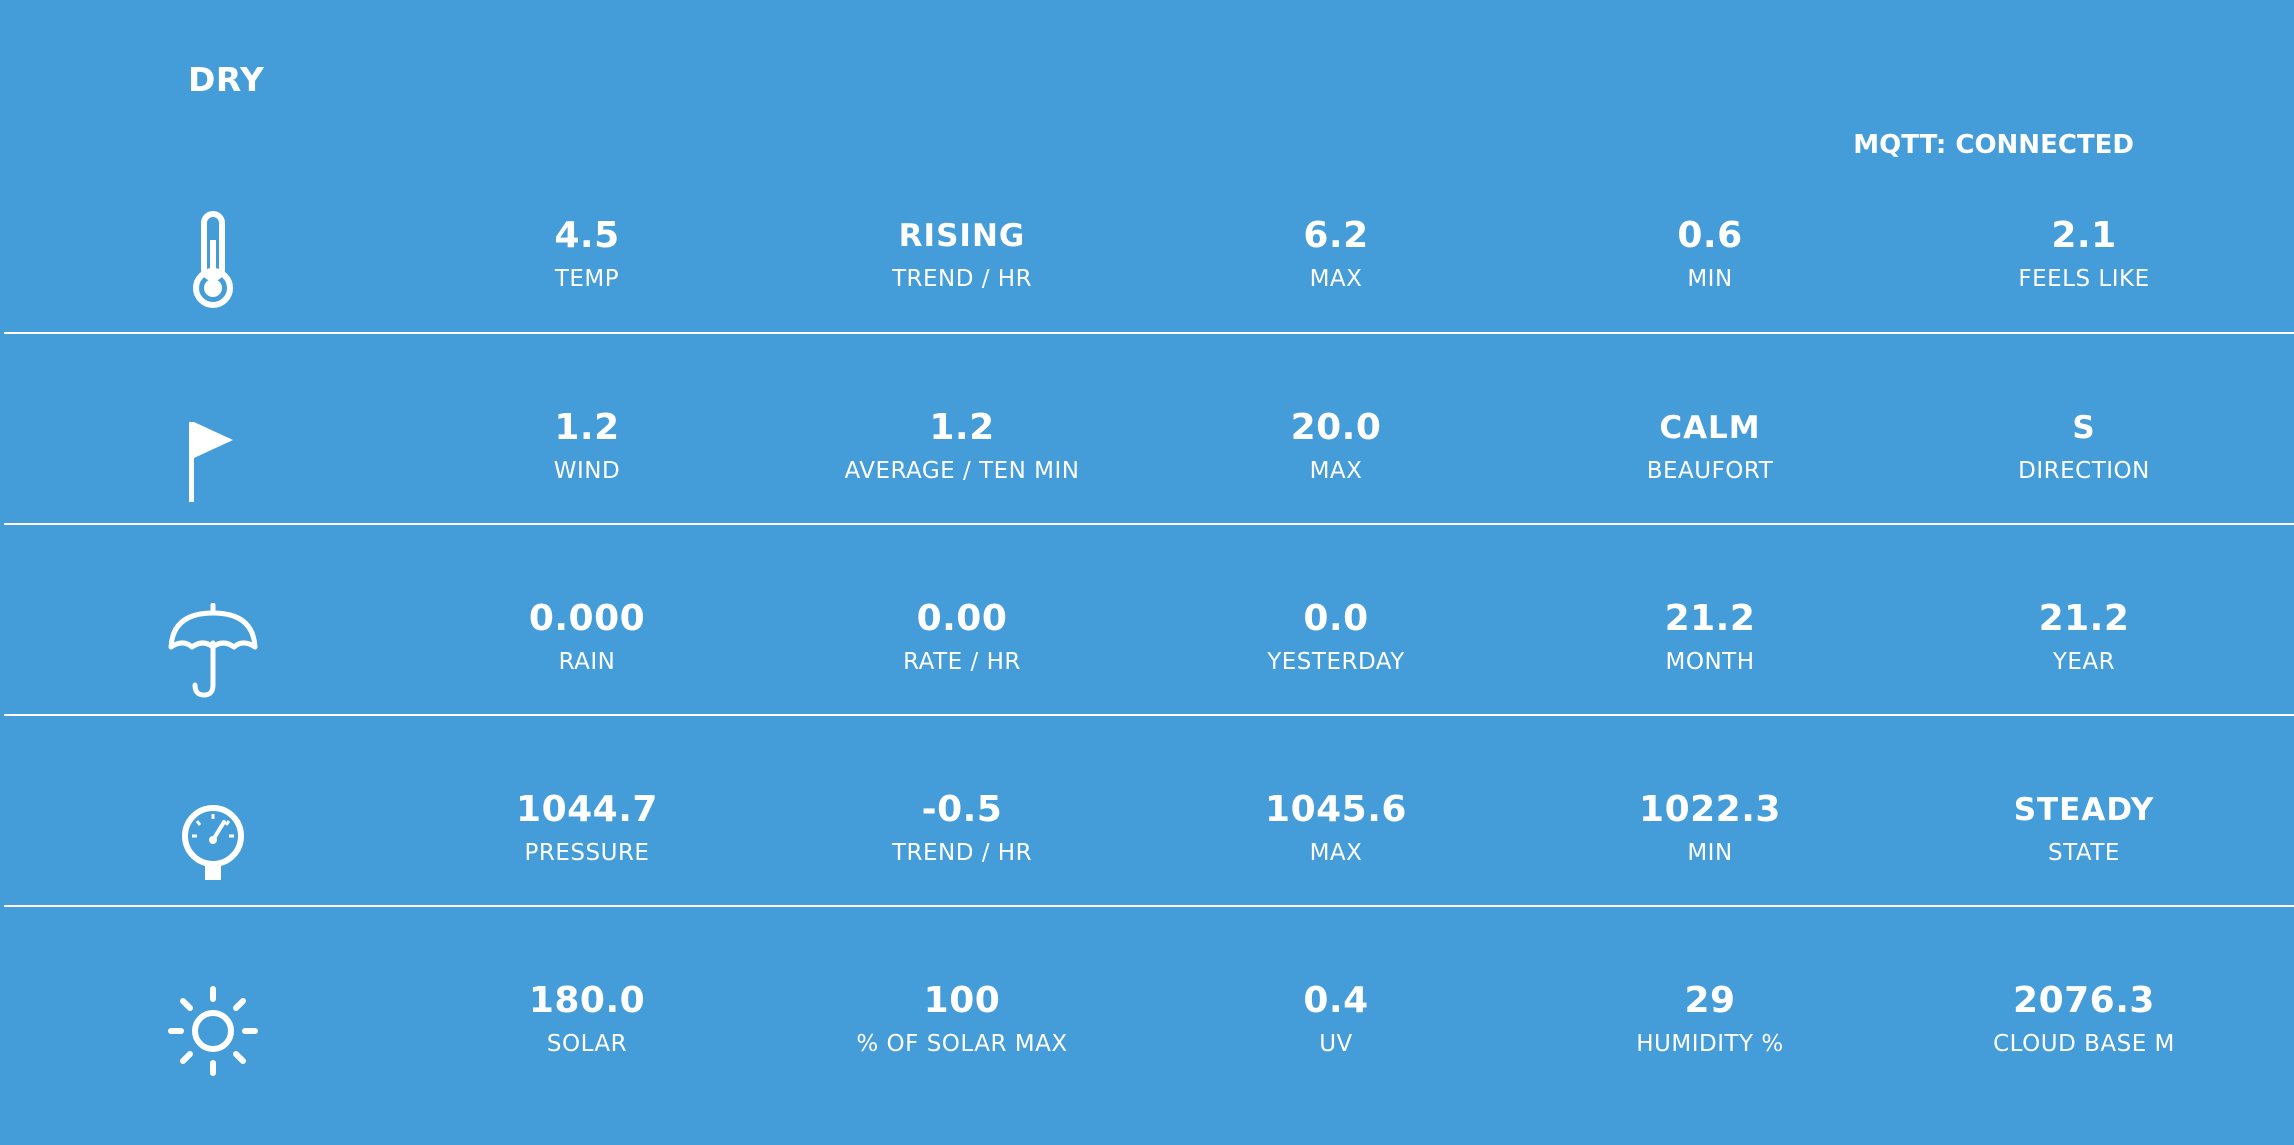 This screenshot has width=2294, height=1145. I want to click on mqtt-status: MQTT: CONNECTED, so click(1993, 145).